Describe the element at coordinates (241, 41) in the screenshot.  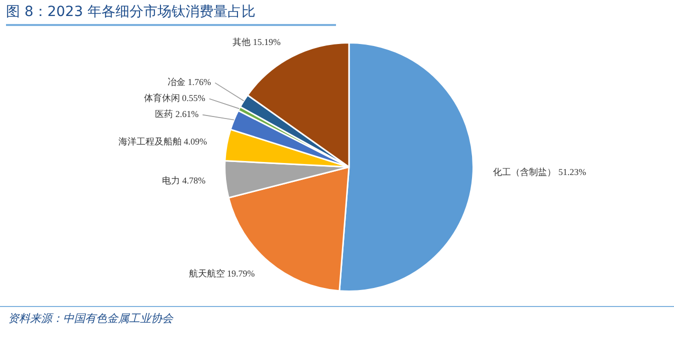
I see `slice-label: 其他` at that location.